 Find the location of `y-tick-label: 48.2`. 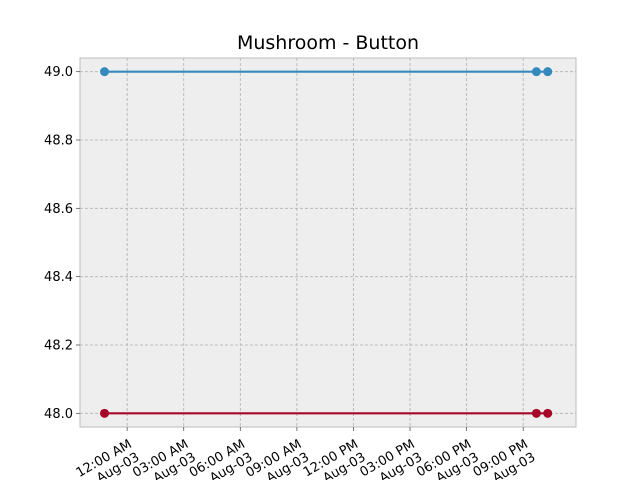

y-tick-label: 48.2 is located at coordinates (58, 346).